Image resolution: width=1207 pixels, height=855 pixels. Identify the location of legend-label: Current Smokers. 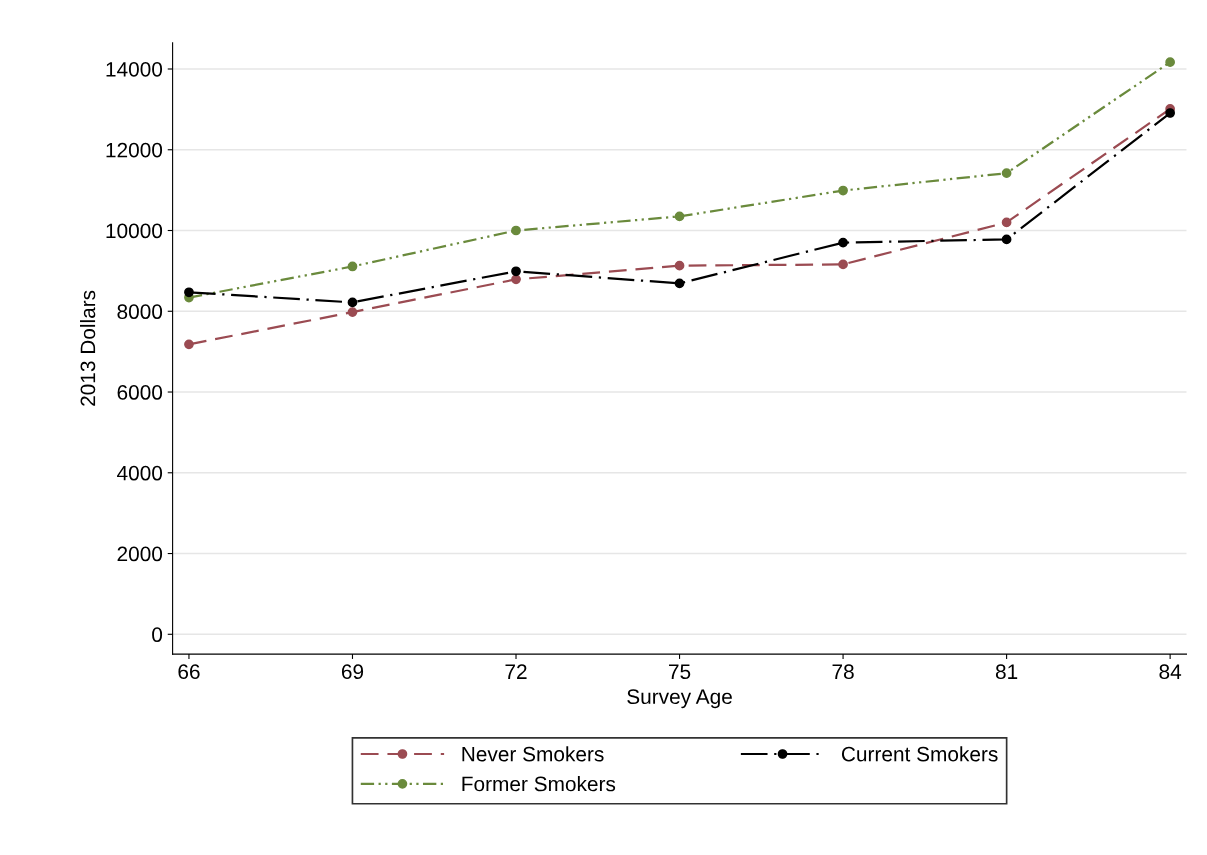
(919, 754).